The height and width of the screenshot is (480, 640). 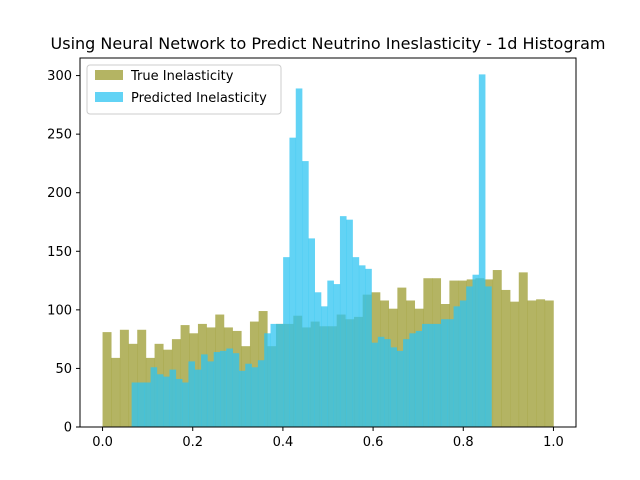 I want to click on x-tick-label: 0.6, so click(x=373, y=442).